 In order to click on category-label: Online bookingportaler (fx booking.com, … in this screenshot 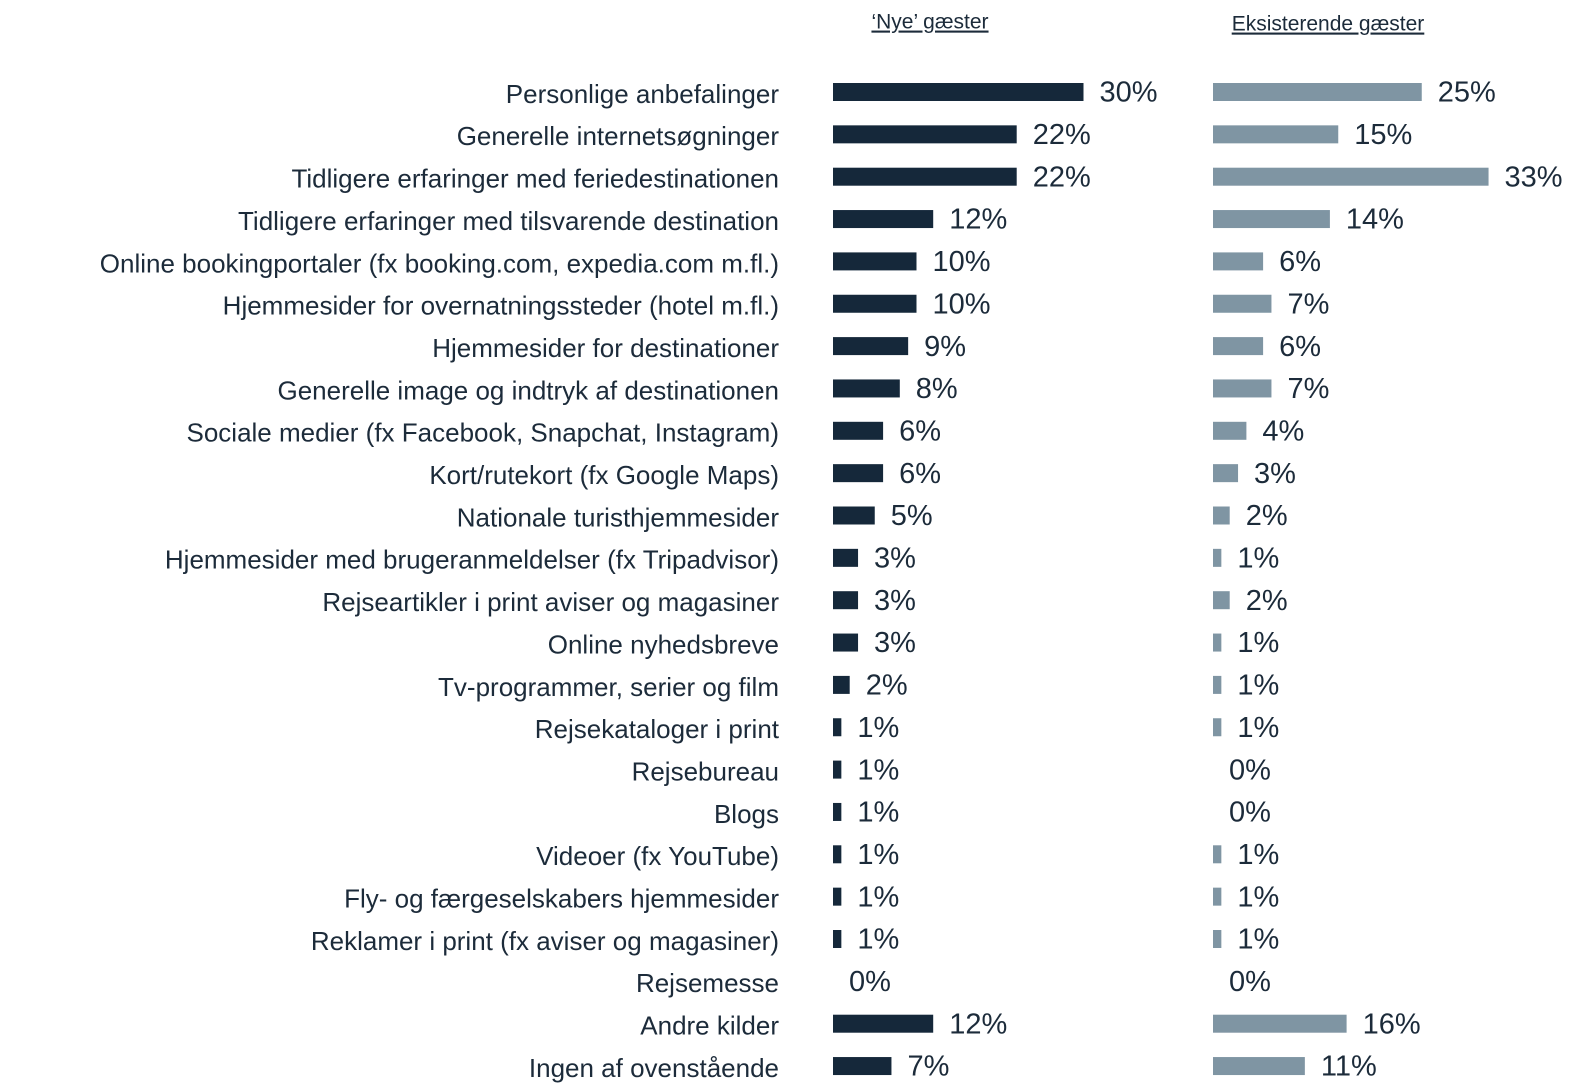, I will do `click(439, 263)`.